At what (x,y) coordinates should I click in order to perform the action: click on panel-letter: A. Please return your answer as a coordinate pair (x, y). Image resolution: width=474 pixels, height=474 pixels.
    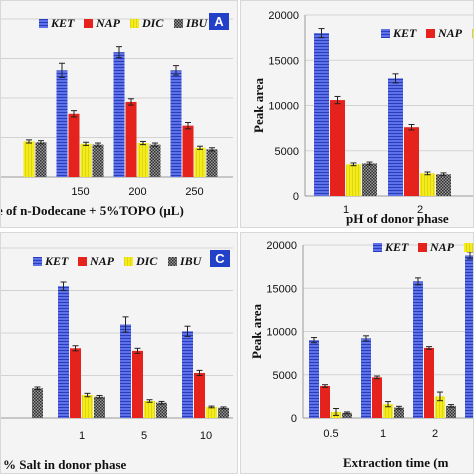
    Looking at the image, I should click on (219, 21).